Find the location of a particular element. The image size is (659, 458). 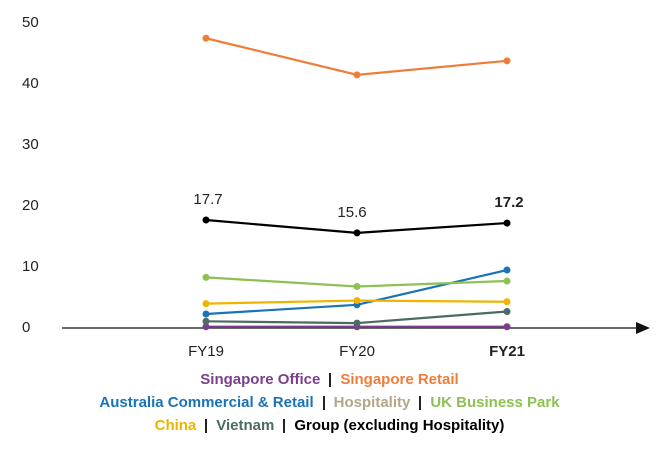

legend-row: Singapore Office Singapore Retail is located at coordinates (329, 379).